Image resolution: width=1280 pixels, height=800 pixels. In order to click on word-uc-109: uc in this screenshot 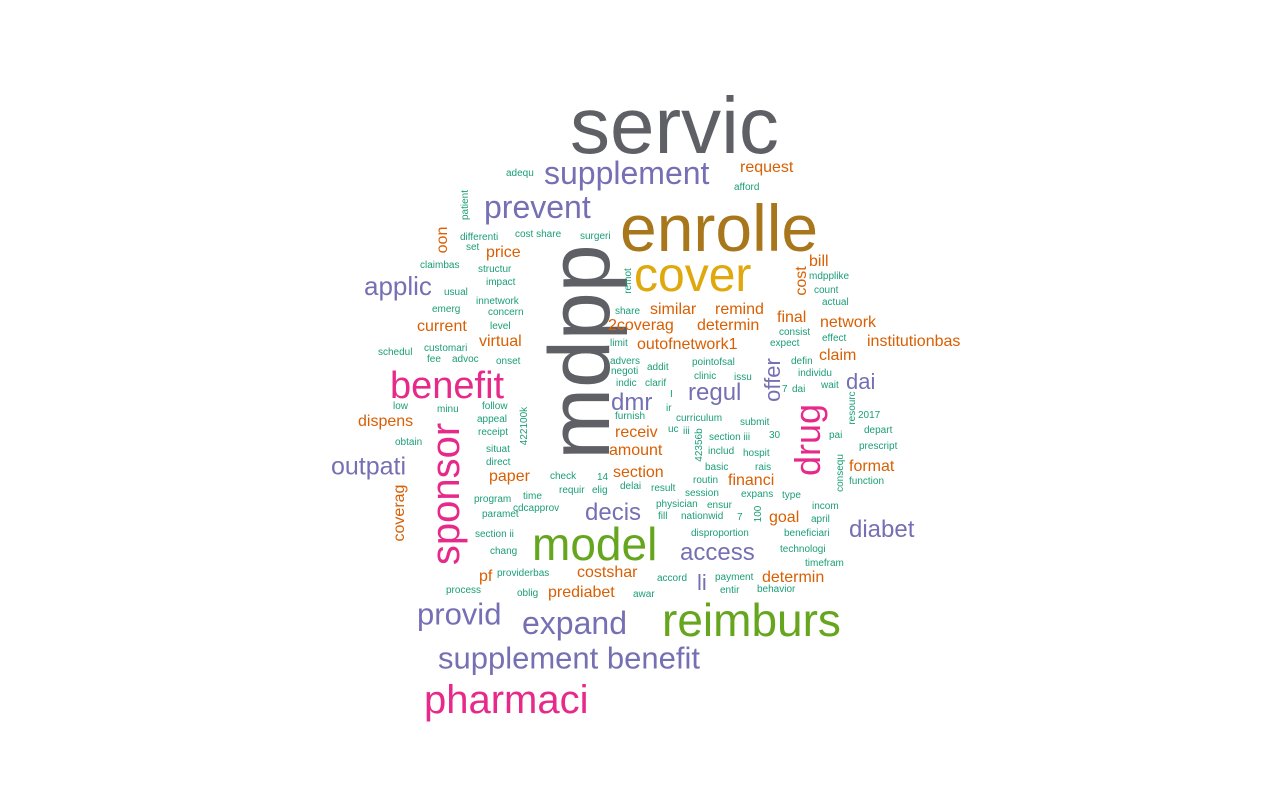, I will do `click(673, 429)`.